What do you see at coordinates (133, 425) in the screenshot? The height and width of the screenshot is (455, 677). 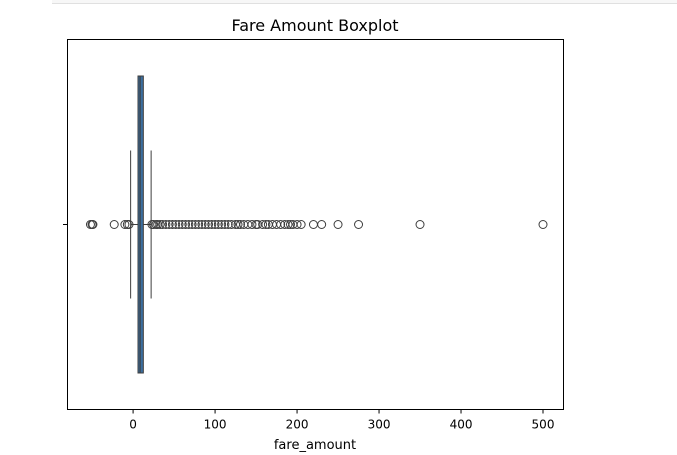 I see `x-tick-label: 0` at bounding box center [133, 425].